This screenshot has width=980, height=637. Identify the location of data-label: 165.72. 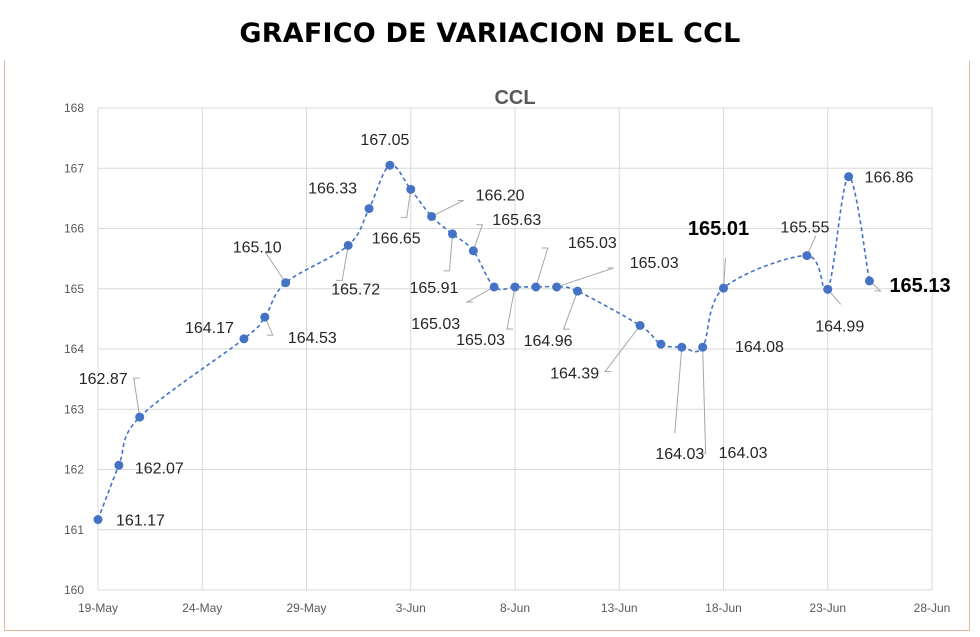
(355, 289).